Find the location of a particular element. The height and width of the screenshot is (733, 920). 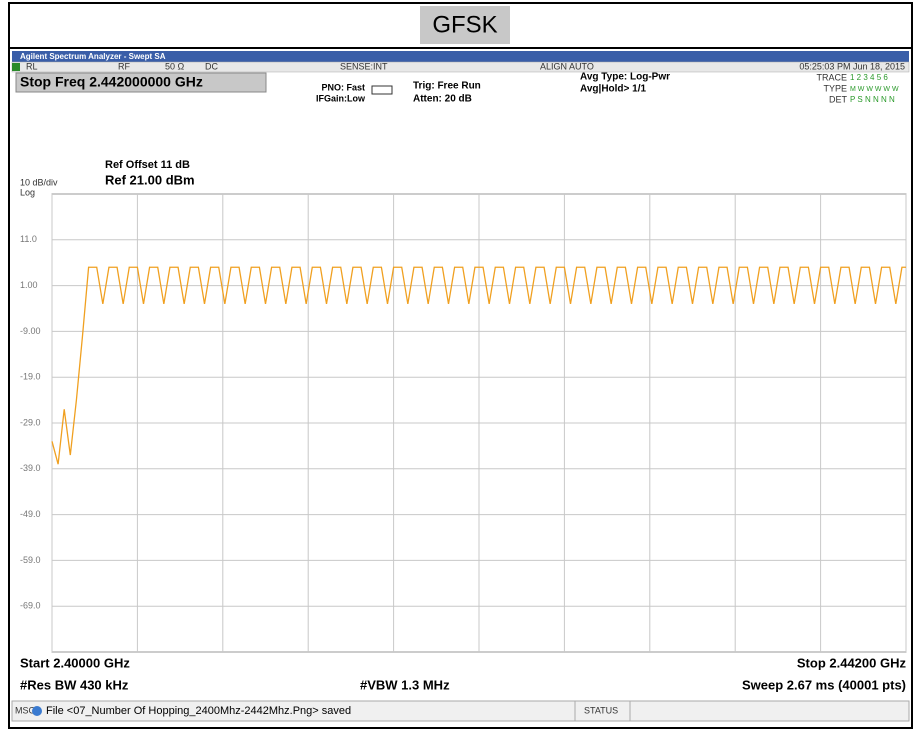

app-title-bar is located at coordinates (460, 56).